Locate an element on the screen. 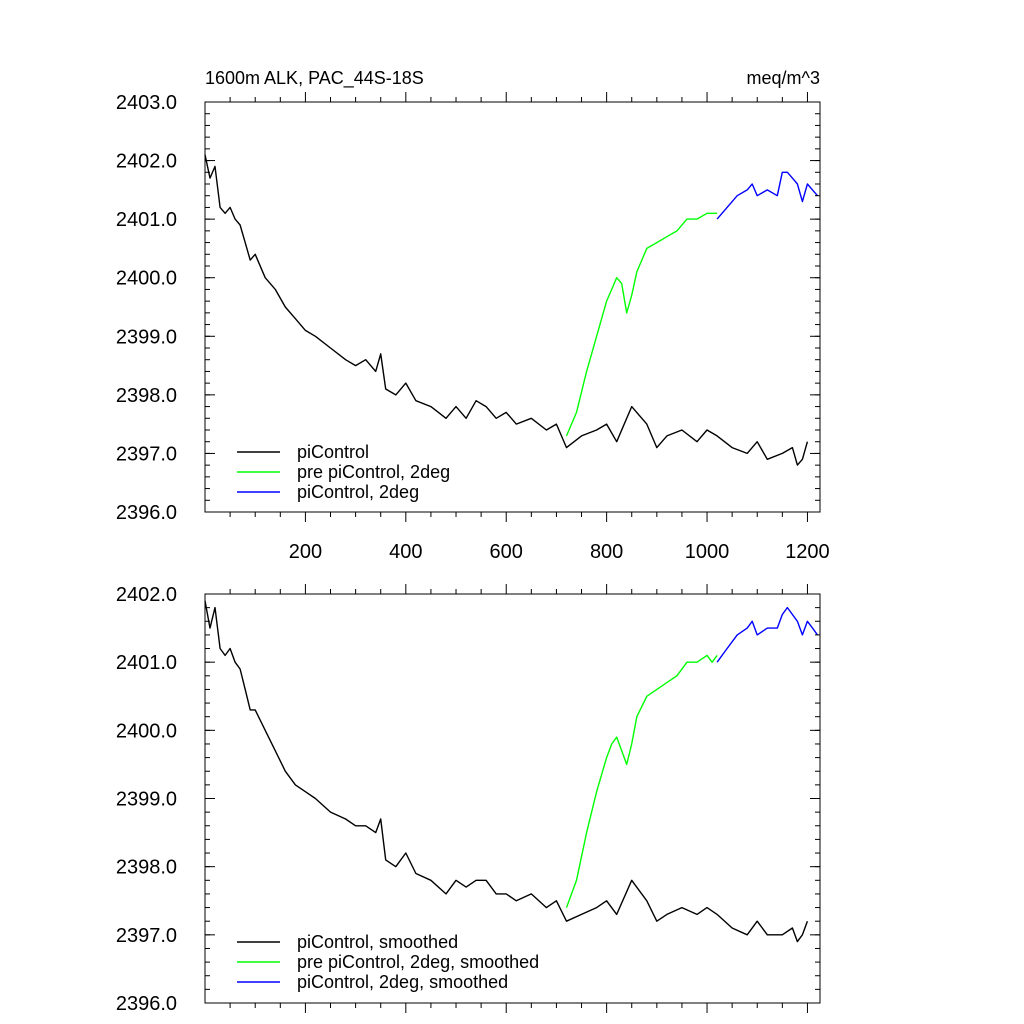  legend-label-0: piControl is located at coordinates (333, 452).